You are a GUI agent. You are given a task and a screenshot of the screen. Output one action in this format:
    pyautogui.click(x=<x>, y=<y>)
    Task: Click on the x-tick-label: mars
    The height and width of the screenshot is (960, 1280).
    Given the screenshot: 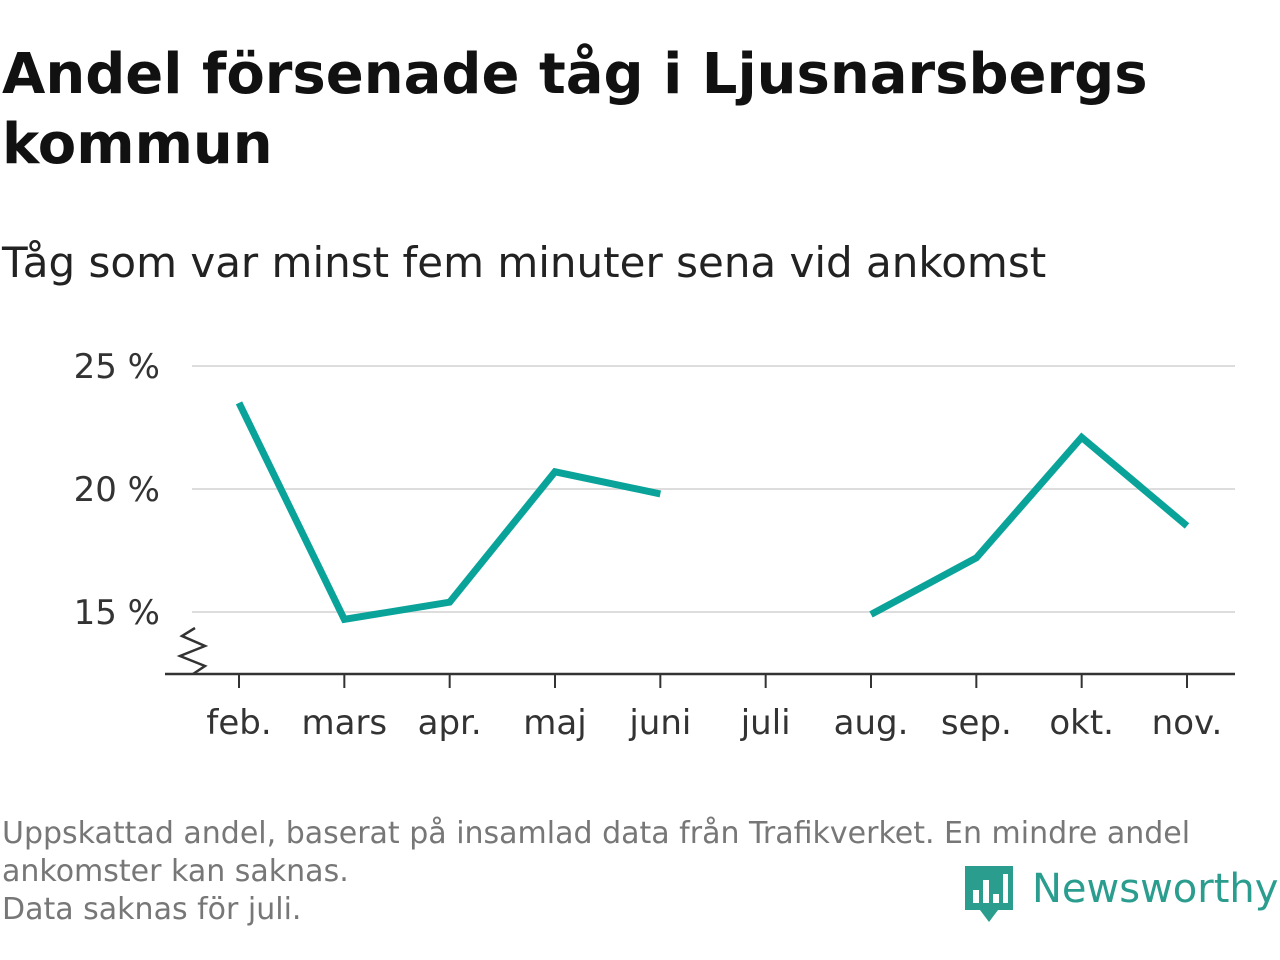 What is the action you would take?
    pyautogui.click(x=345, y=723)
    